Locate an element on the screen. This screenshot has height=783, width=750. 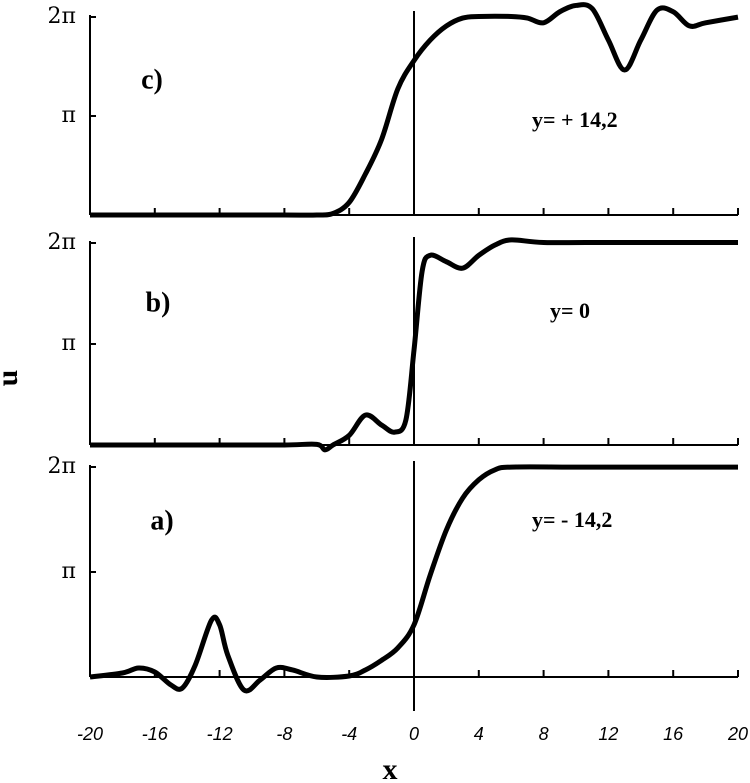
y-axis-label: u is located at coordinates (12, 378).